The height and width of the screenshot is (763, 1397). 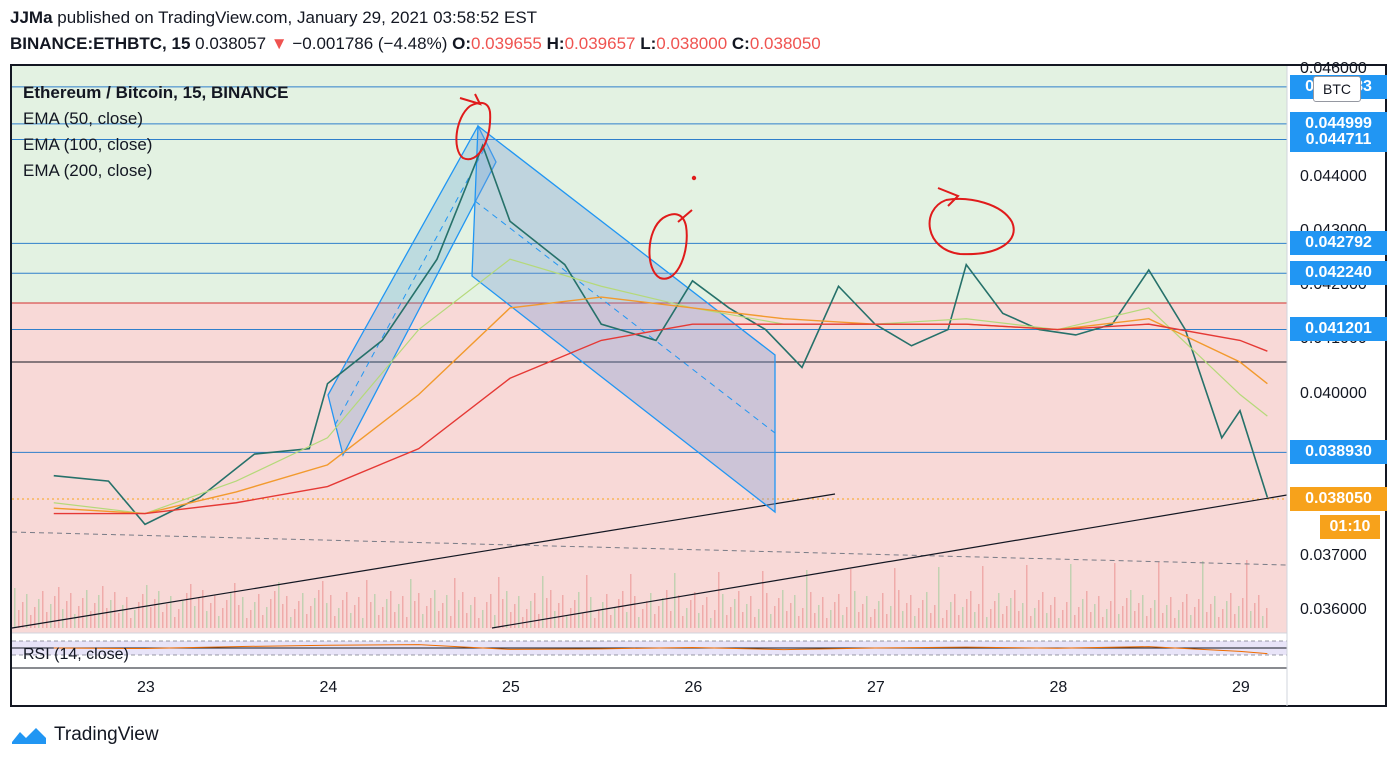 I want to click on x-tick-25: 25, so click(x=511, y=687).